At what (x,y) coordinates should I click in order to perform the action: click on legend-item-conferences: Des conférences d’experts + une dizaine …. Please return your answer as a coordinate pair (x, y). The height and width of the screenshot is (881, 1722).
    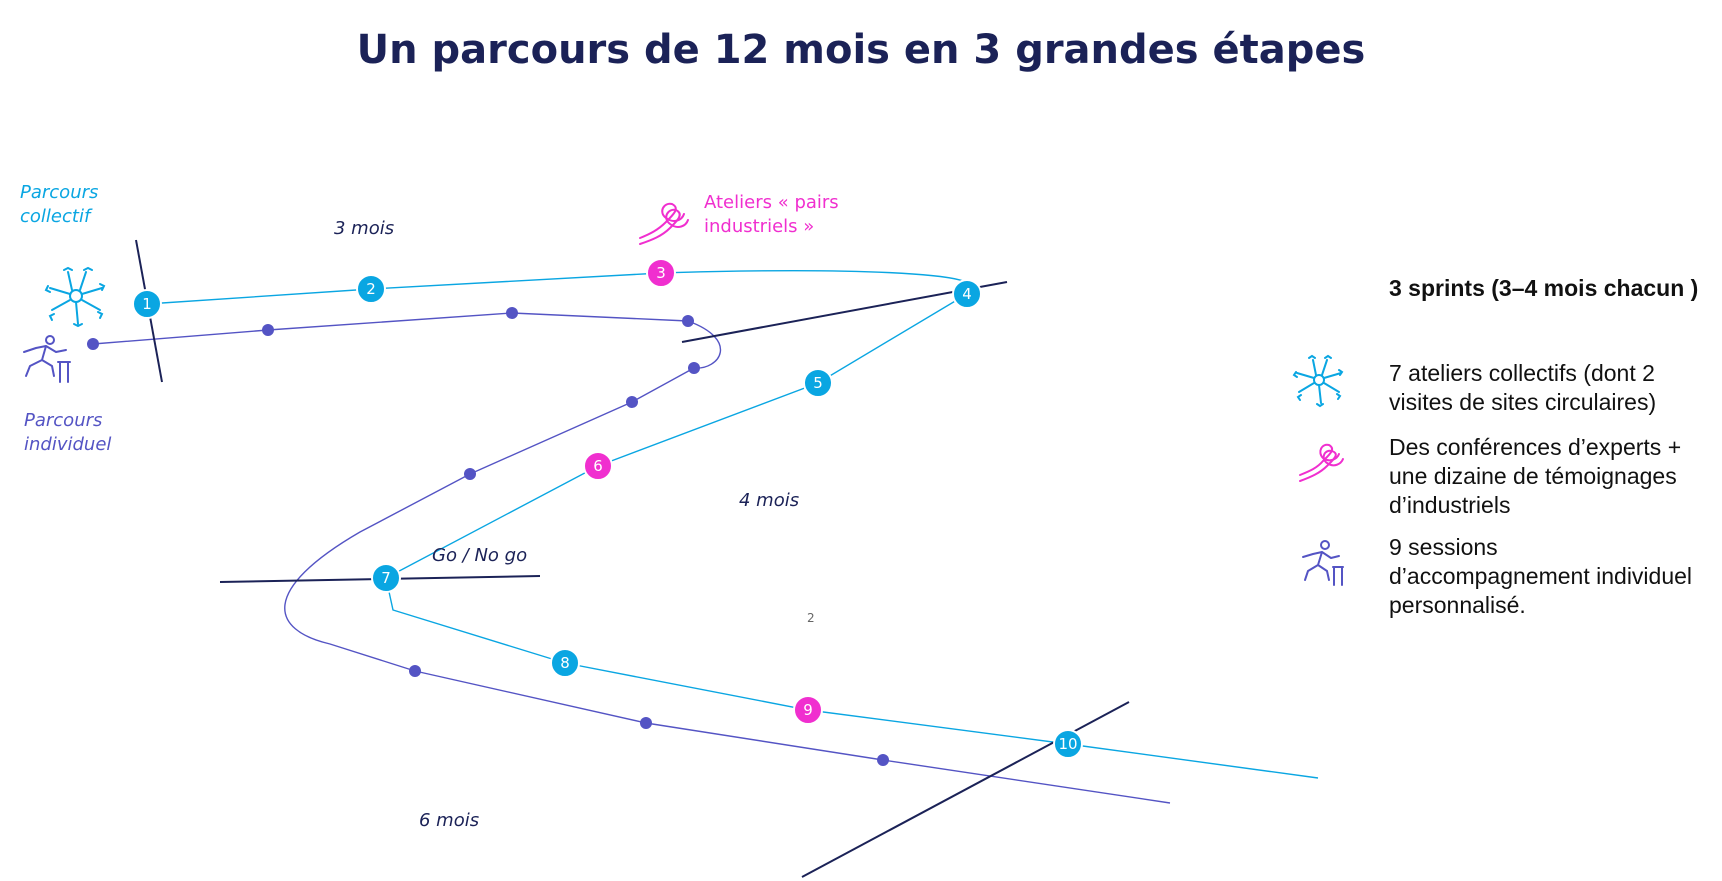
    Looking at the image, I should click on (1538, 476).